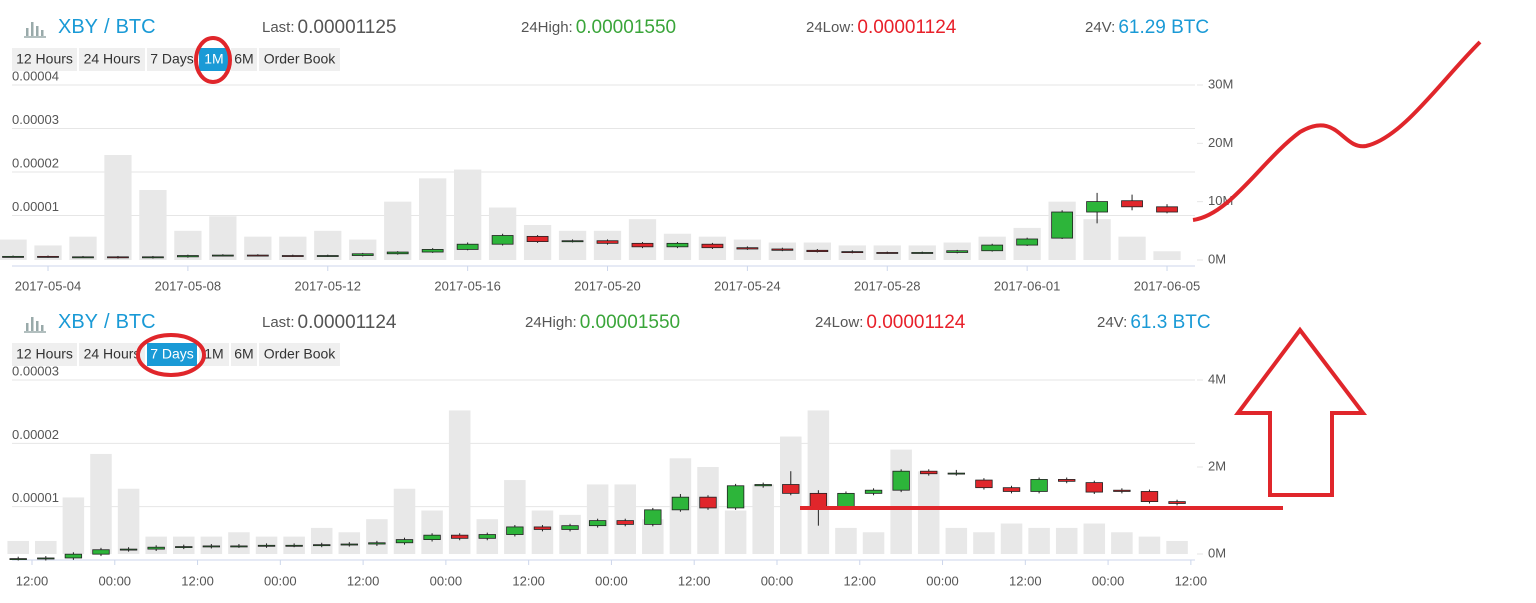 This screenshot has width=1536, height=603. Describe the element at coordinates (630, 322) in the screenshot. I see `high-price-value: 0.00001550` at that location.